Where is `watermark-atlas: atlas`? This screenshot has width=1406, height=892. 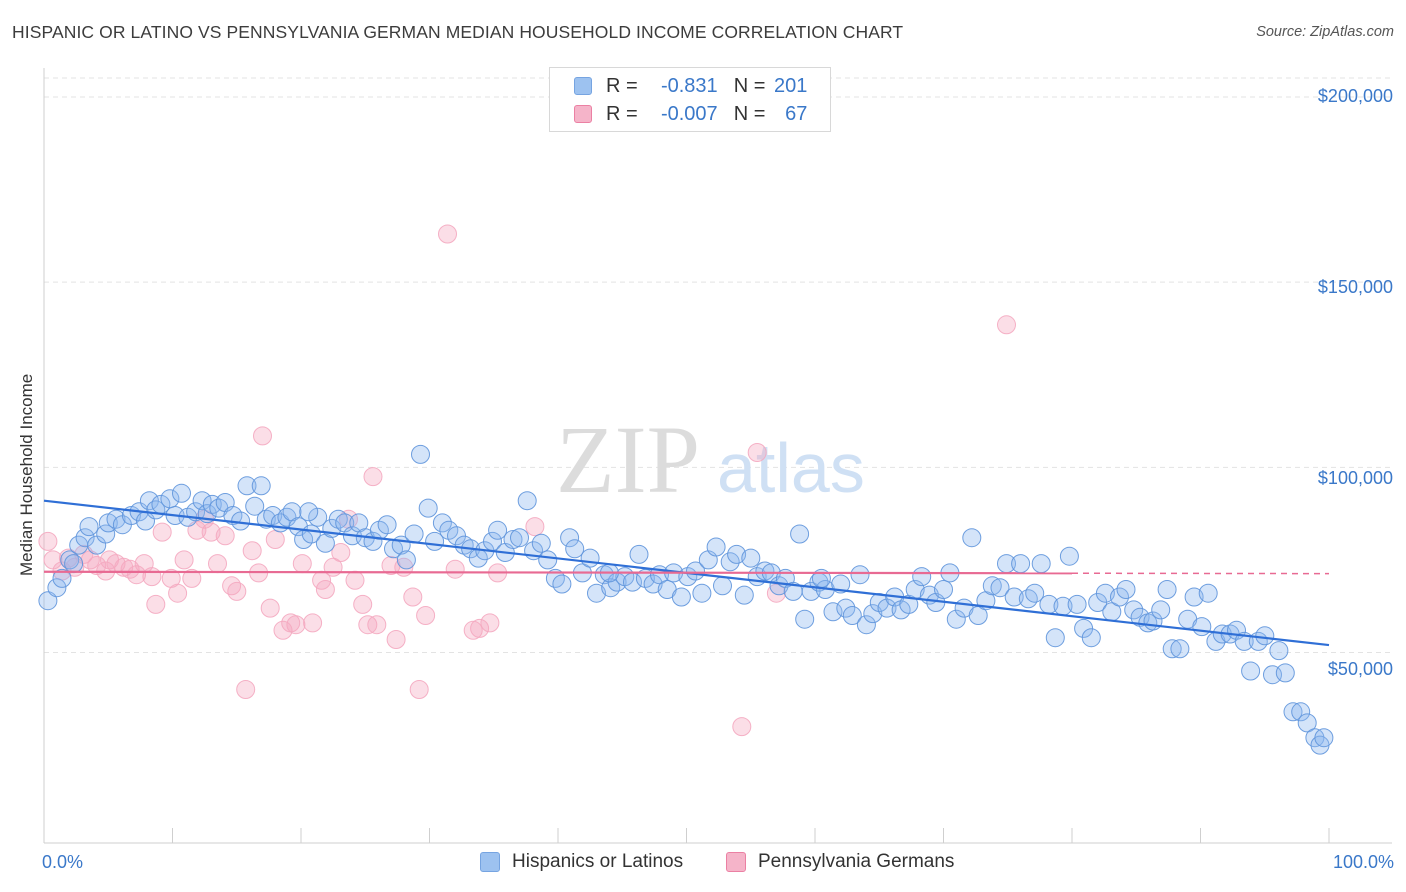 watermark-atlas: atlas is located at coordinates (791, 468).